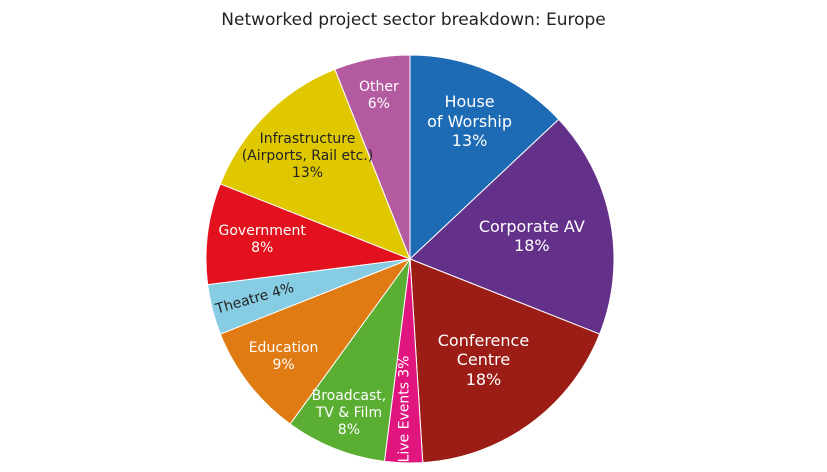  What do you see at coordinates (378, 103) in the screenshot?
I see `value-label: 6%` at bounding box center [378, 103].